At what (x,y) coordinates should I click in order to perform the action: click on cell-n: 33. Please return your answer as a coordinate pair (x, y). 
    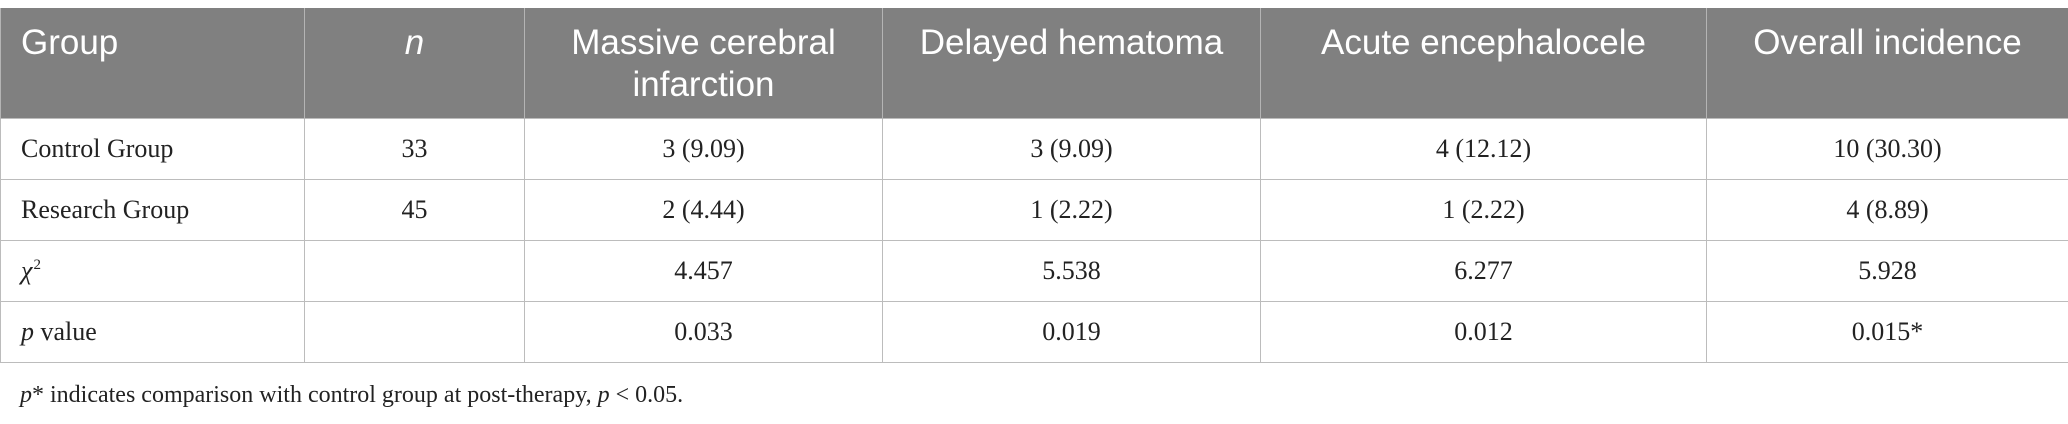
    Looking at the image, I should click on (414, 148).